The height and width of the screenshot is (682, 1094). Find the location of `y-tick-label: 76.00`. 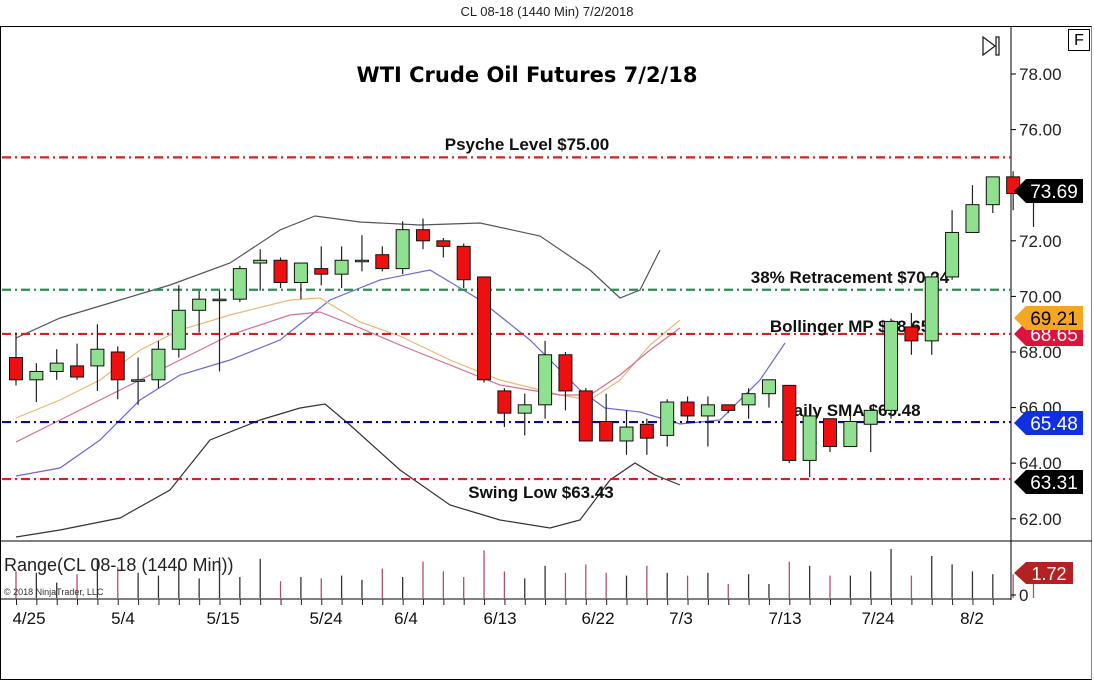

y-tick-label: 76.00 is located at coordinates (1040, 130).